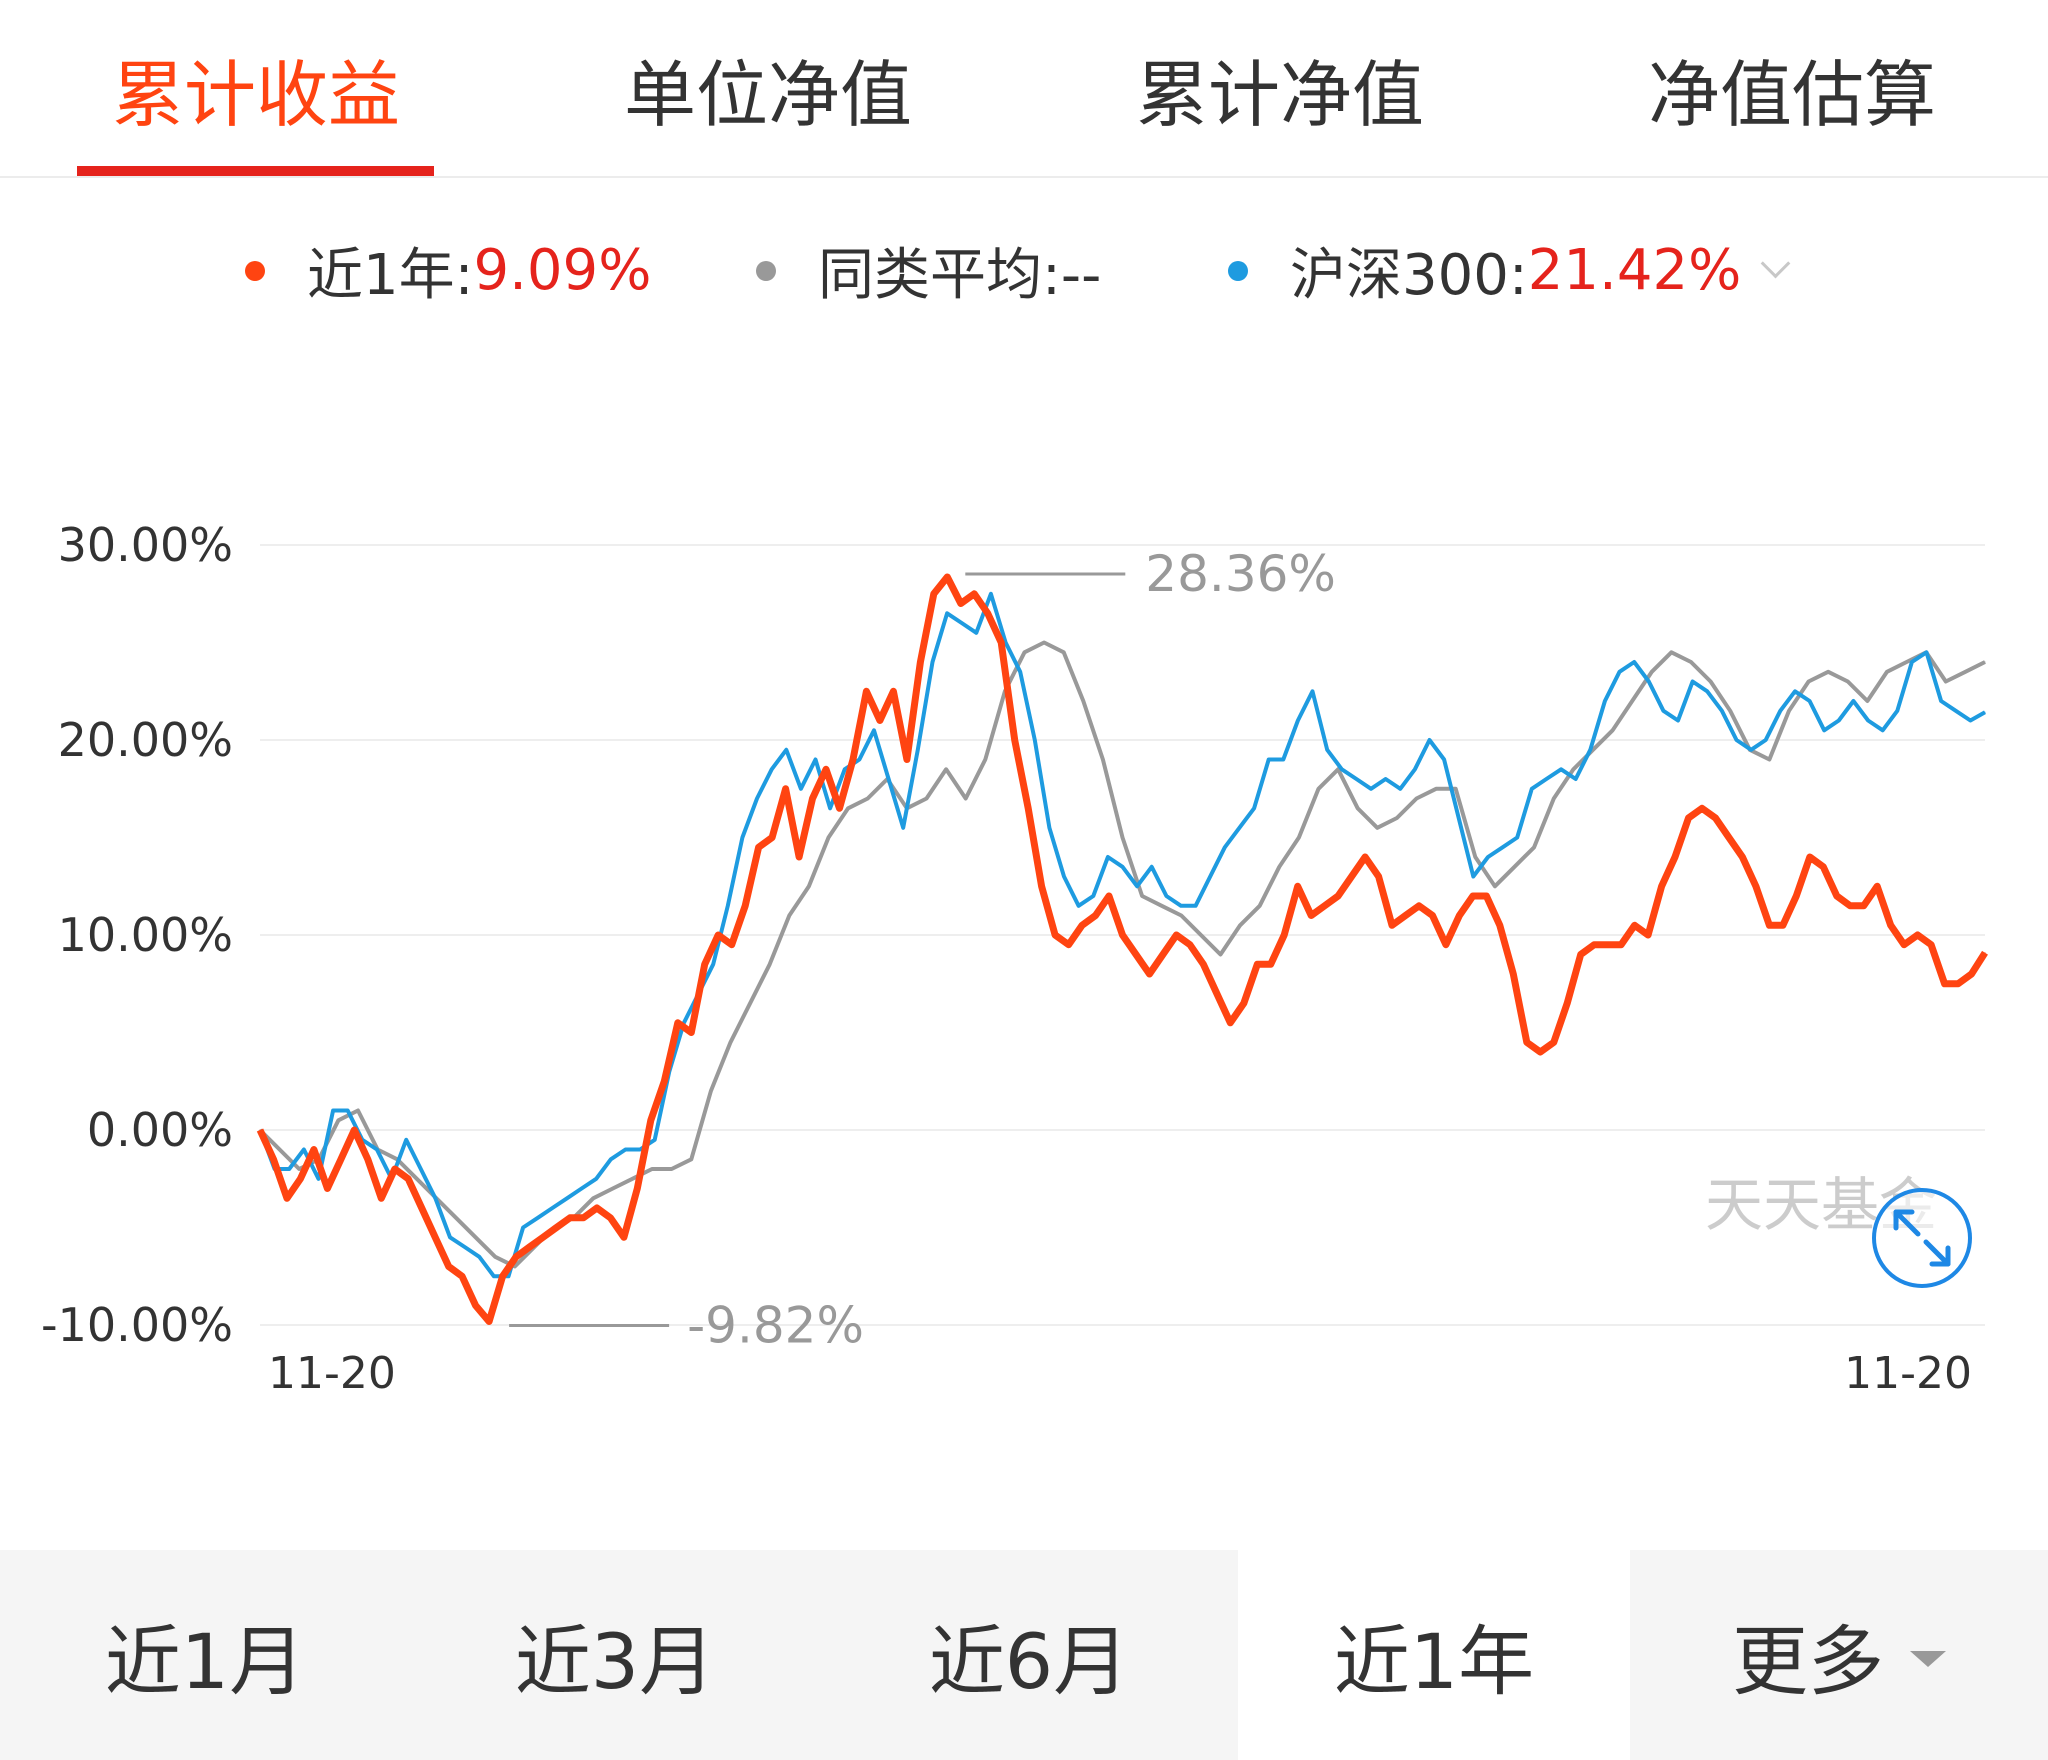  I want to click on y-tick-label: 10.00%, so click(145, 935).